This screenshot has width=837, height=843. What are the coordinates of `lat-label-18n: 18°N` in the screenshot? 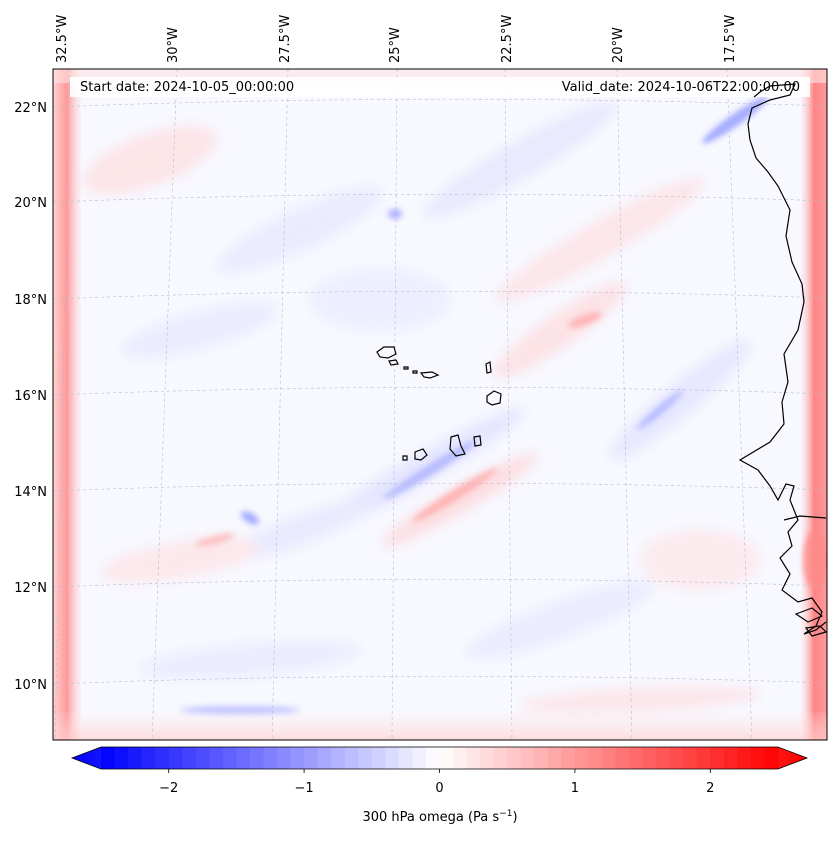 It's located at (30, 300).